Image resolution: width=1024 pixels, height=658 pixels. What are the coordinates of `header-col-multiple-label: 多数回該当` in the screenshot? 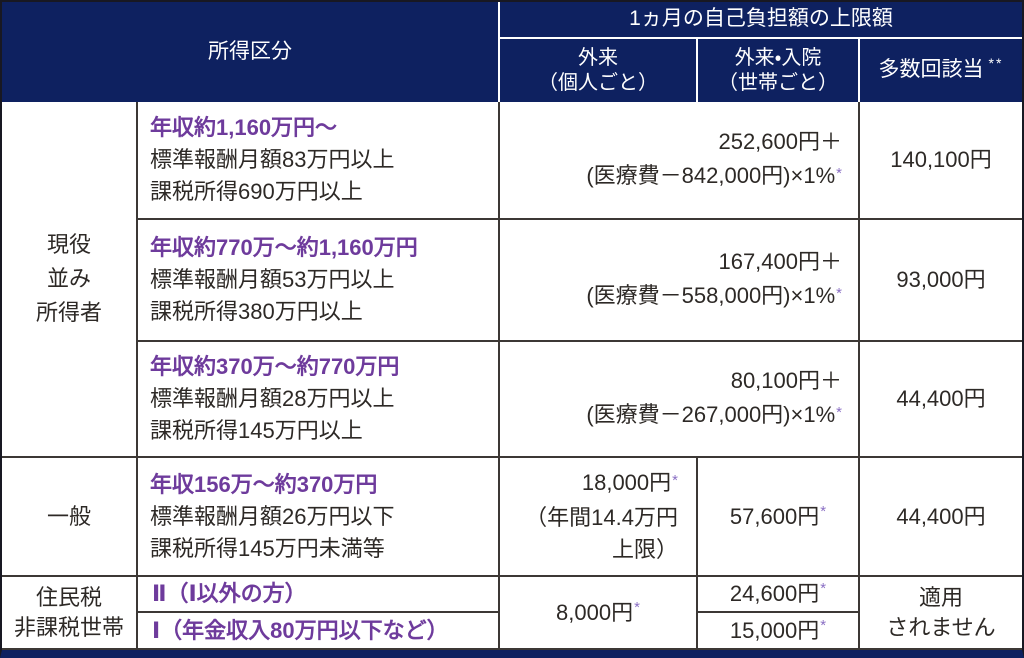 It's located at (931, 70).